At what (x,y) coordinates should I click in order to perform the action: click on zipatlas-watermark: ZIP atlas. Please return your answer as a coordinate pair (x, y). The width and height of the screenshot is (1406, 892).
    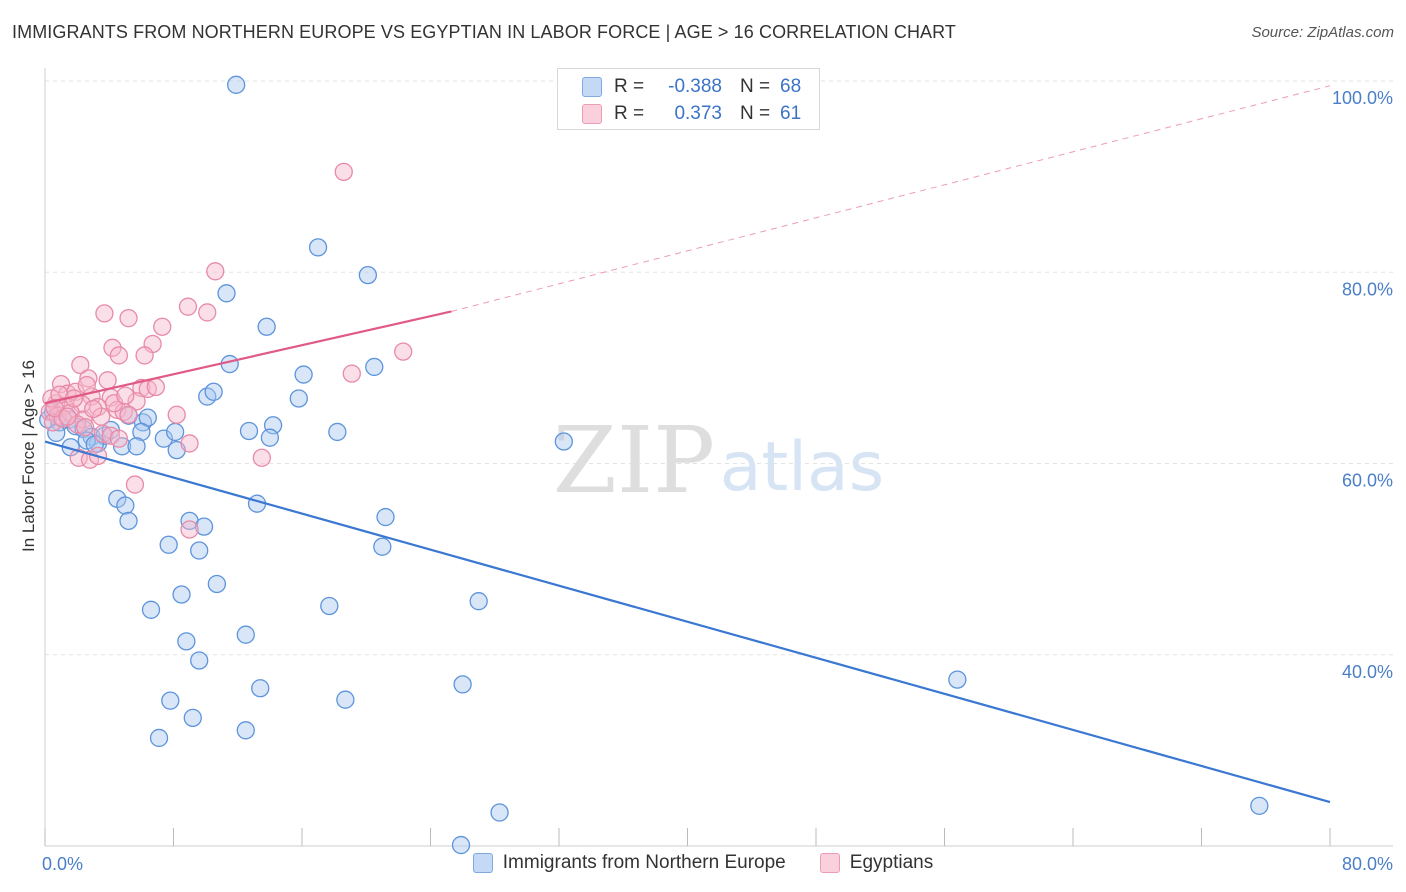
    Looking at the image, I should click on (718, 460).